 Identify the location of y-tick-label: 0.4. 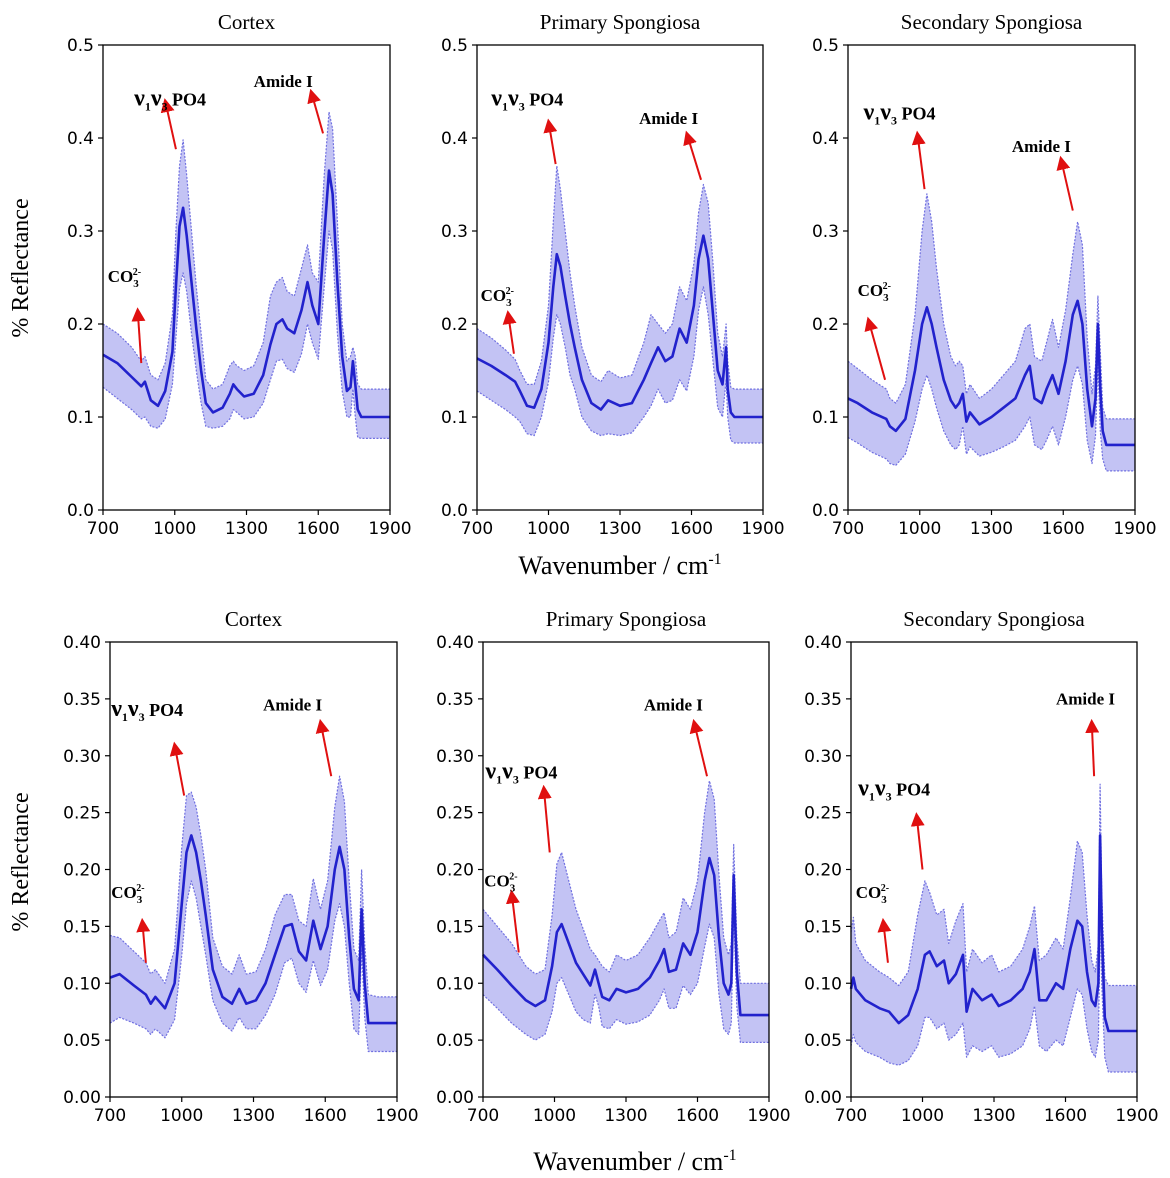
(80, 139).